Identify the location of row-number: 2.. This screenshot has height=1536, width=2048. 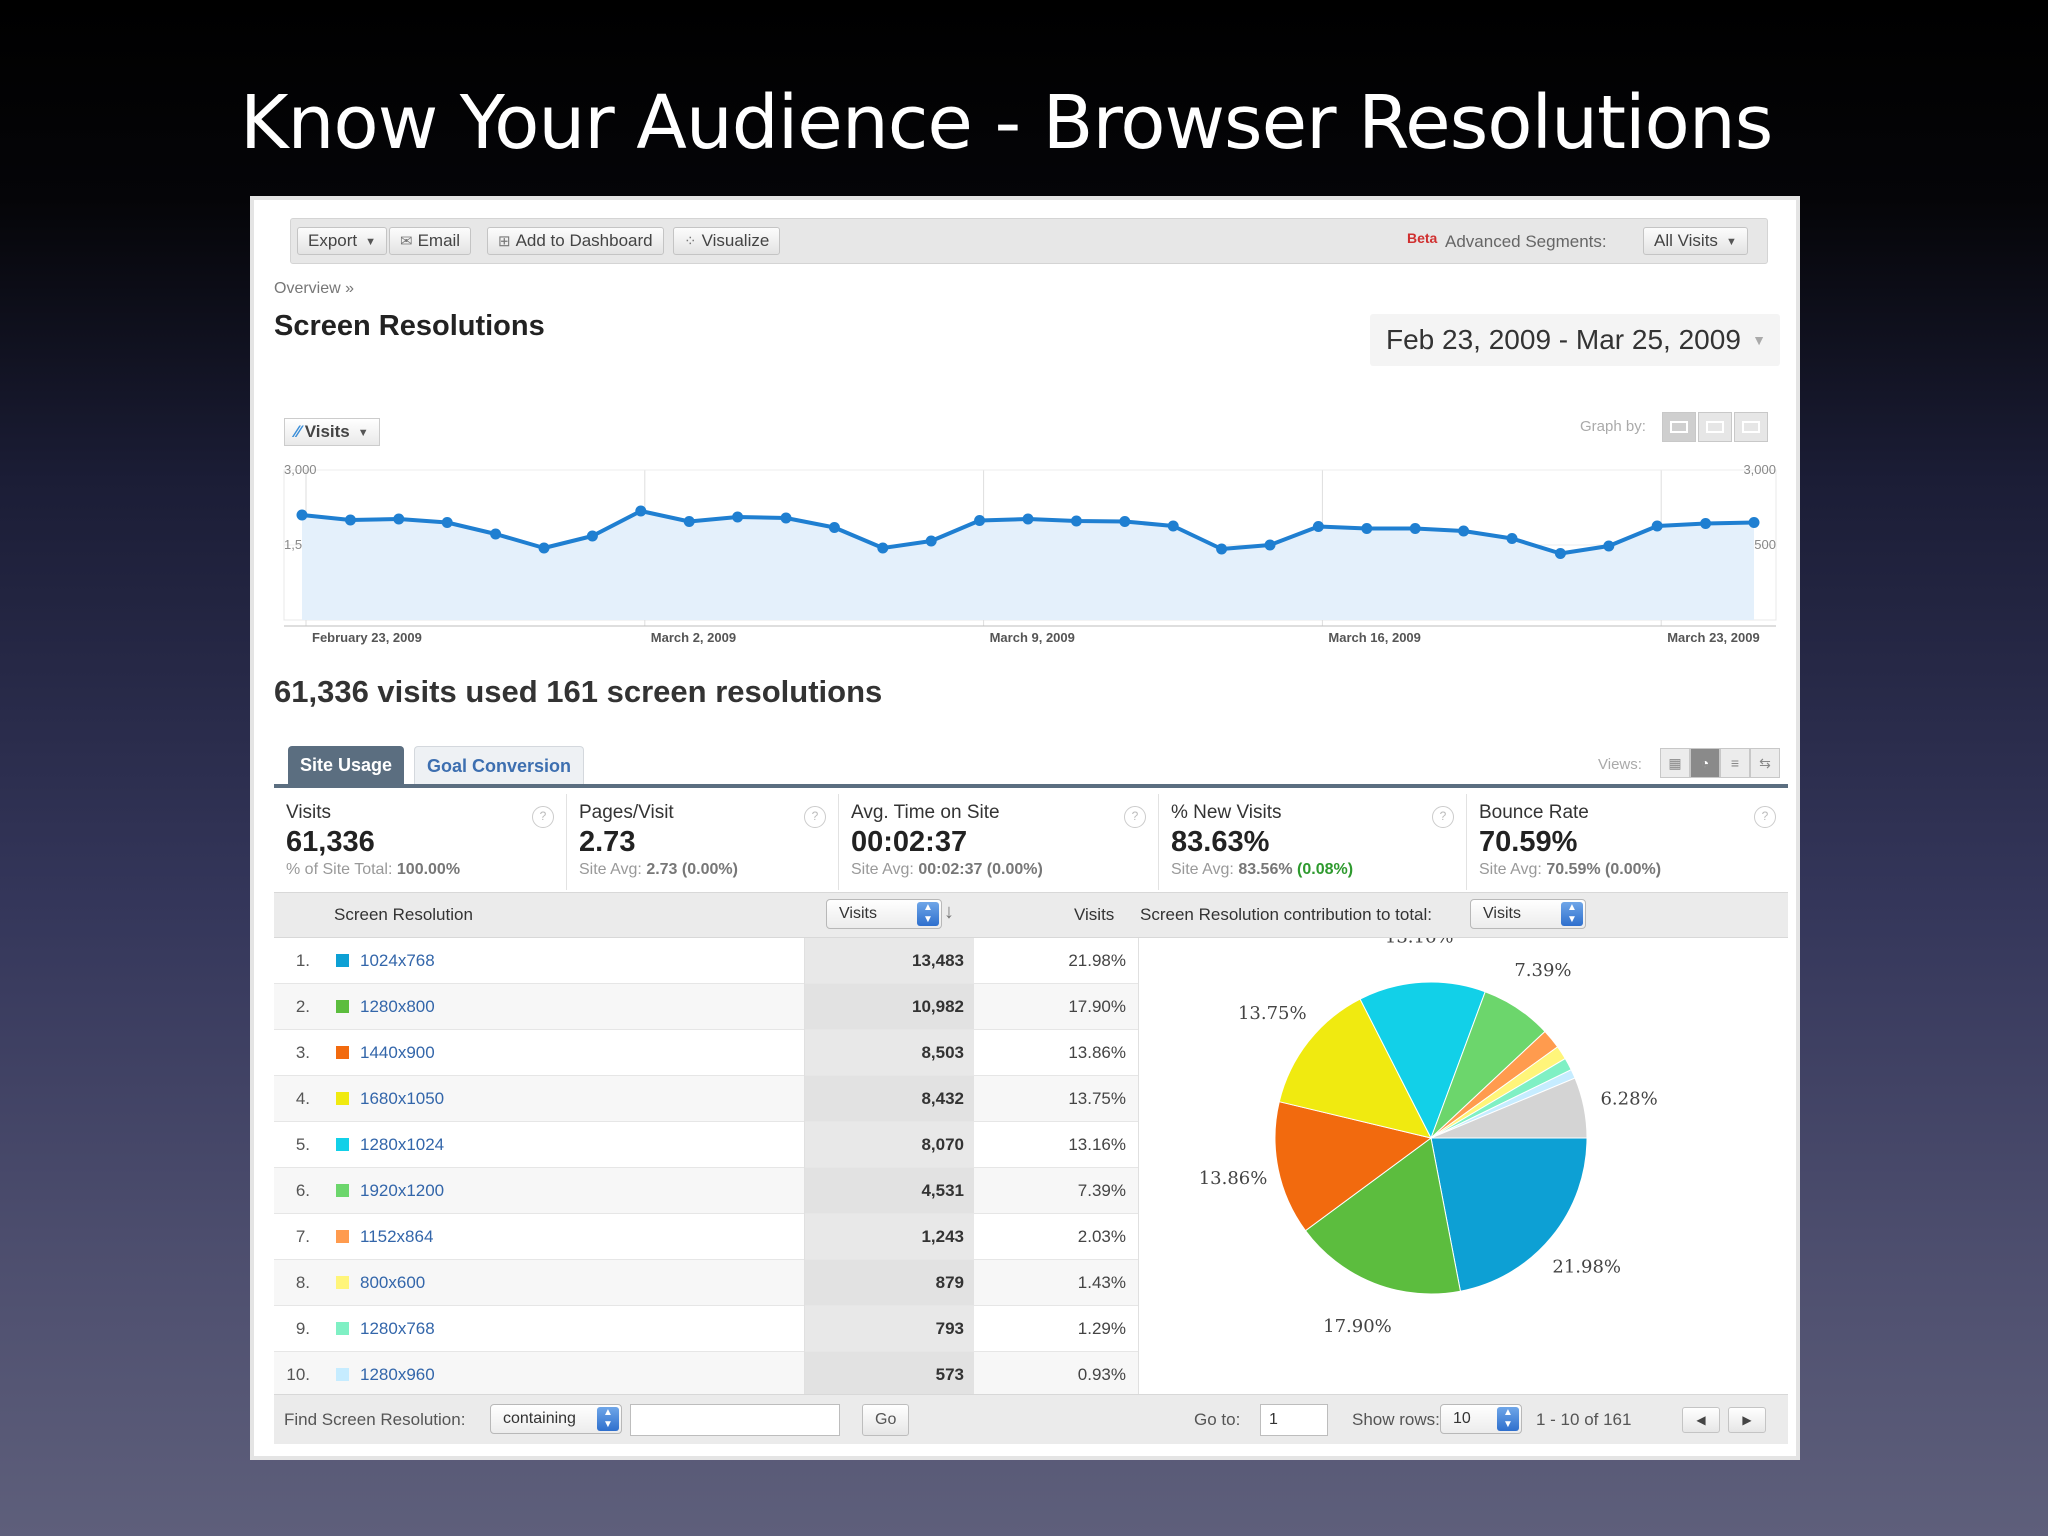
(302, 1006).